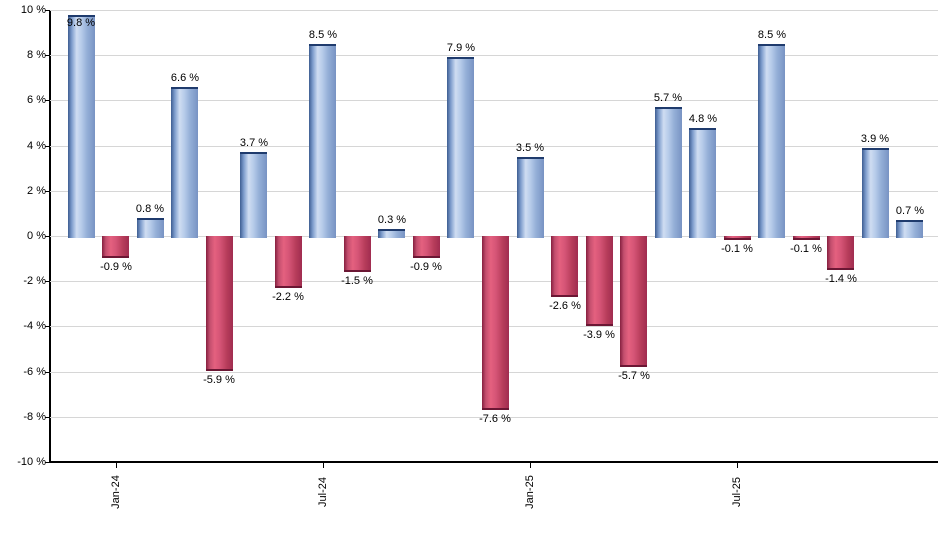  I want to click on bar-value-label: -1.5 %, so click(357, 281).